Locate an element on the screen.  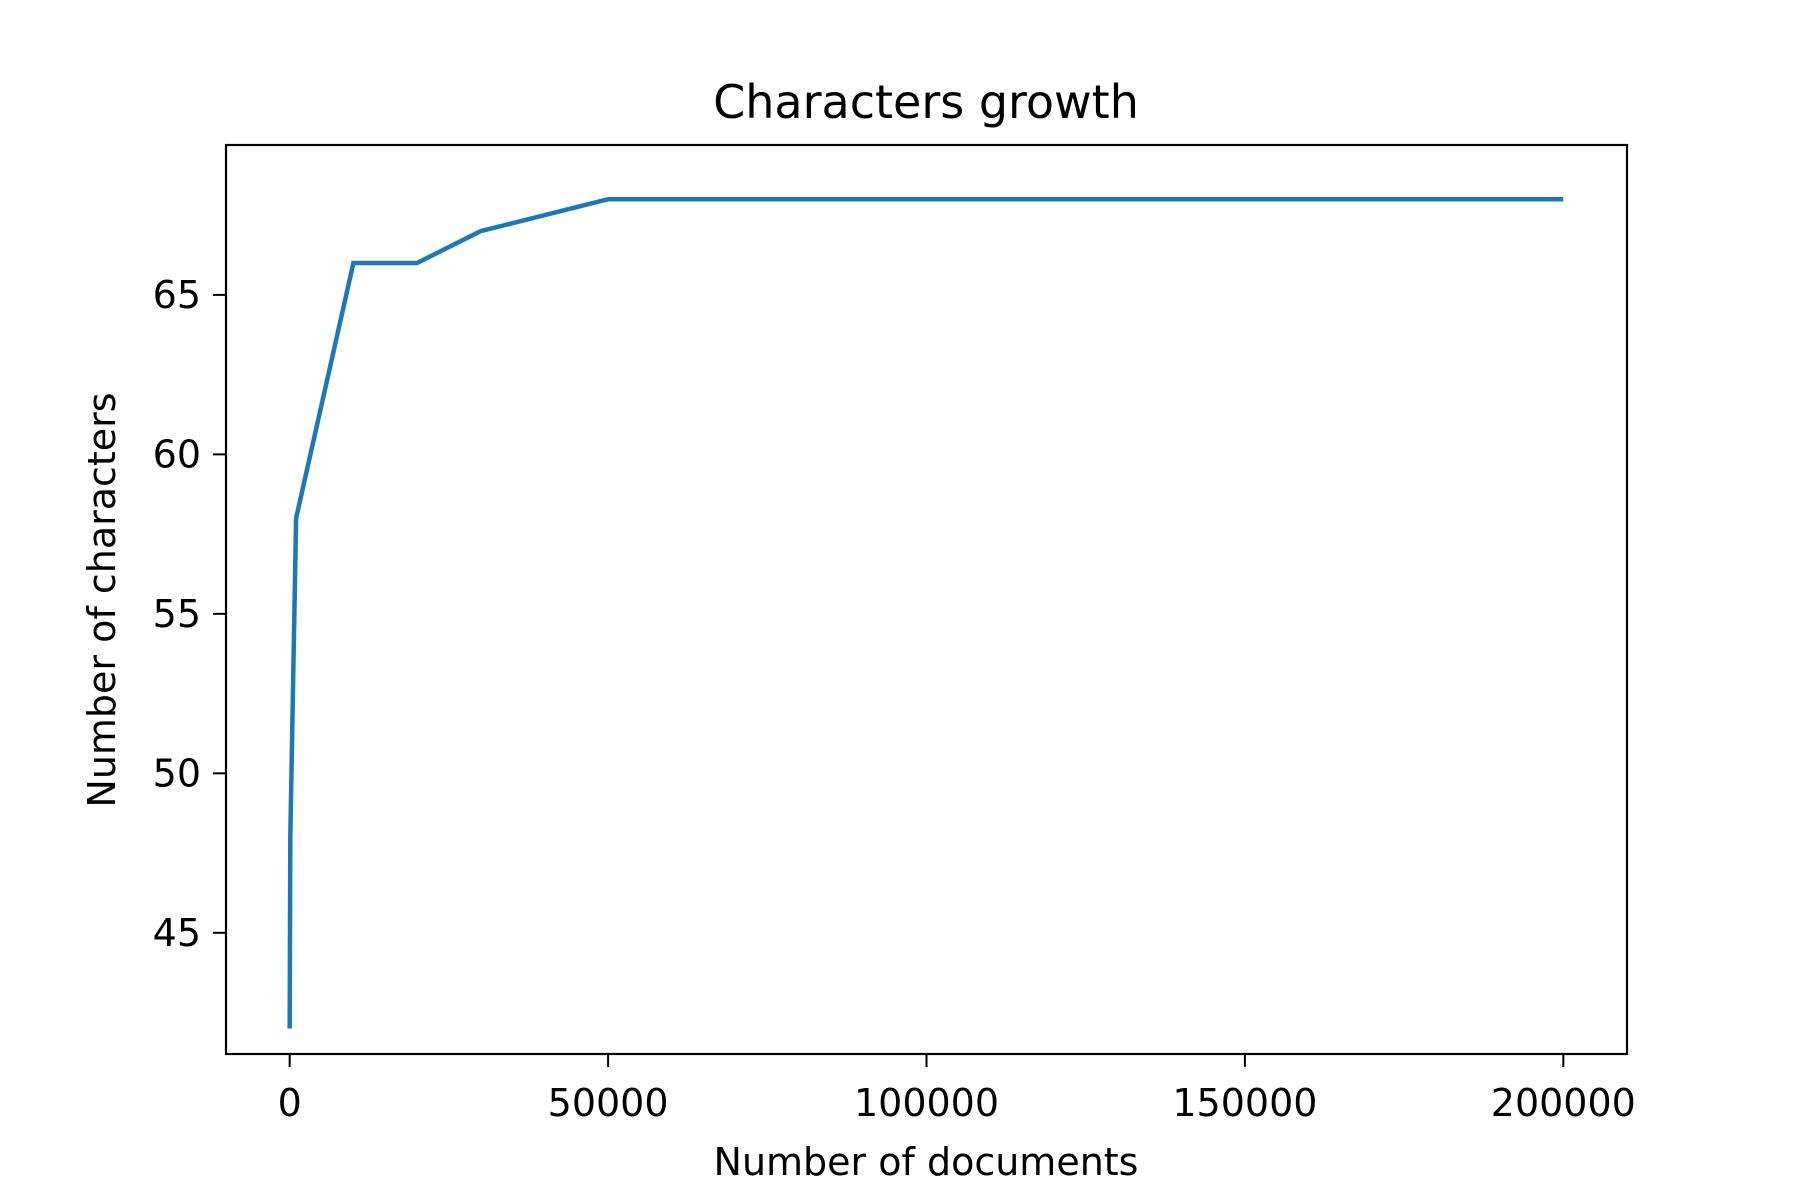
x-tick-label: 150000 is located at coordinates (1244, 1103).